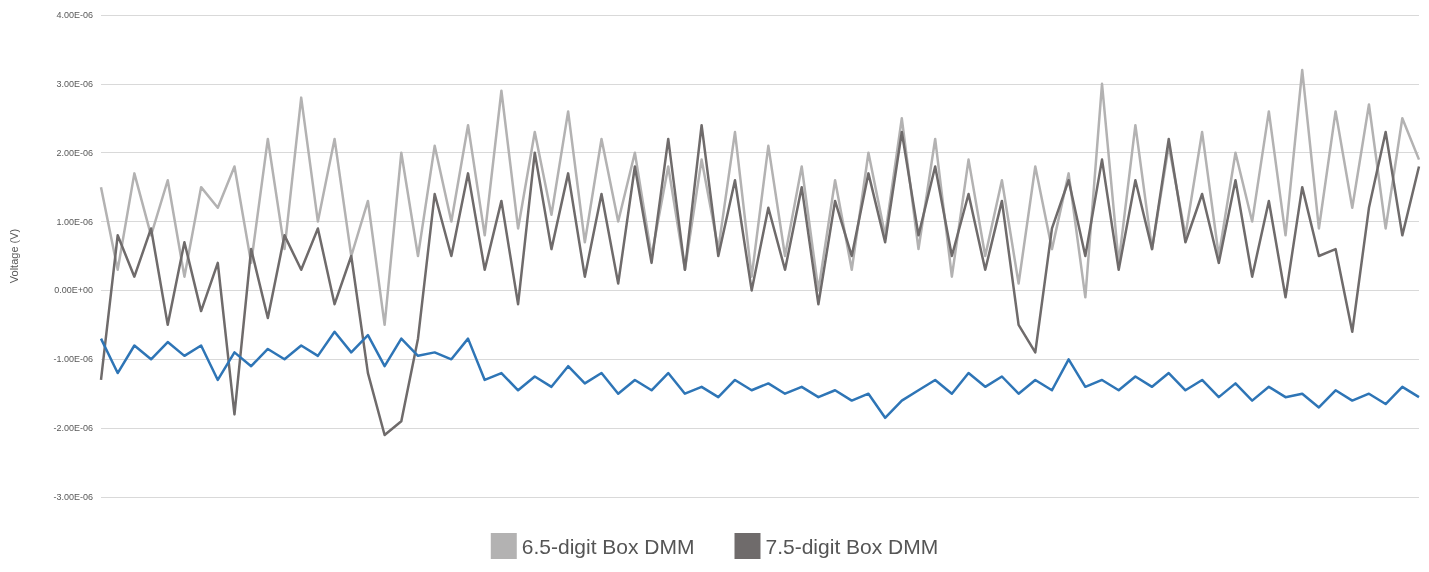  Describe the element at coordinates (760, 375) in the screenshot. I see `line-series` at that location.